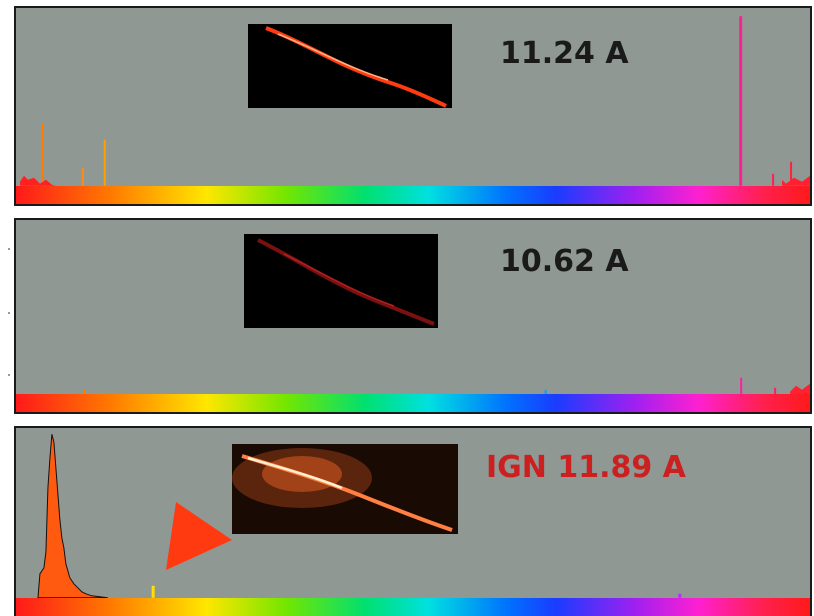  Describe the element at coordinates (564, 53) in the screenshot. I see `panel-1-label: 11.24 A` at that location.